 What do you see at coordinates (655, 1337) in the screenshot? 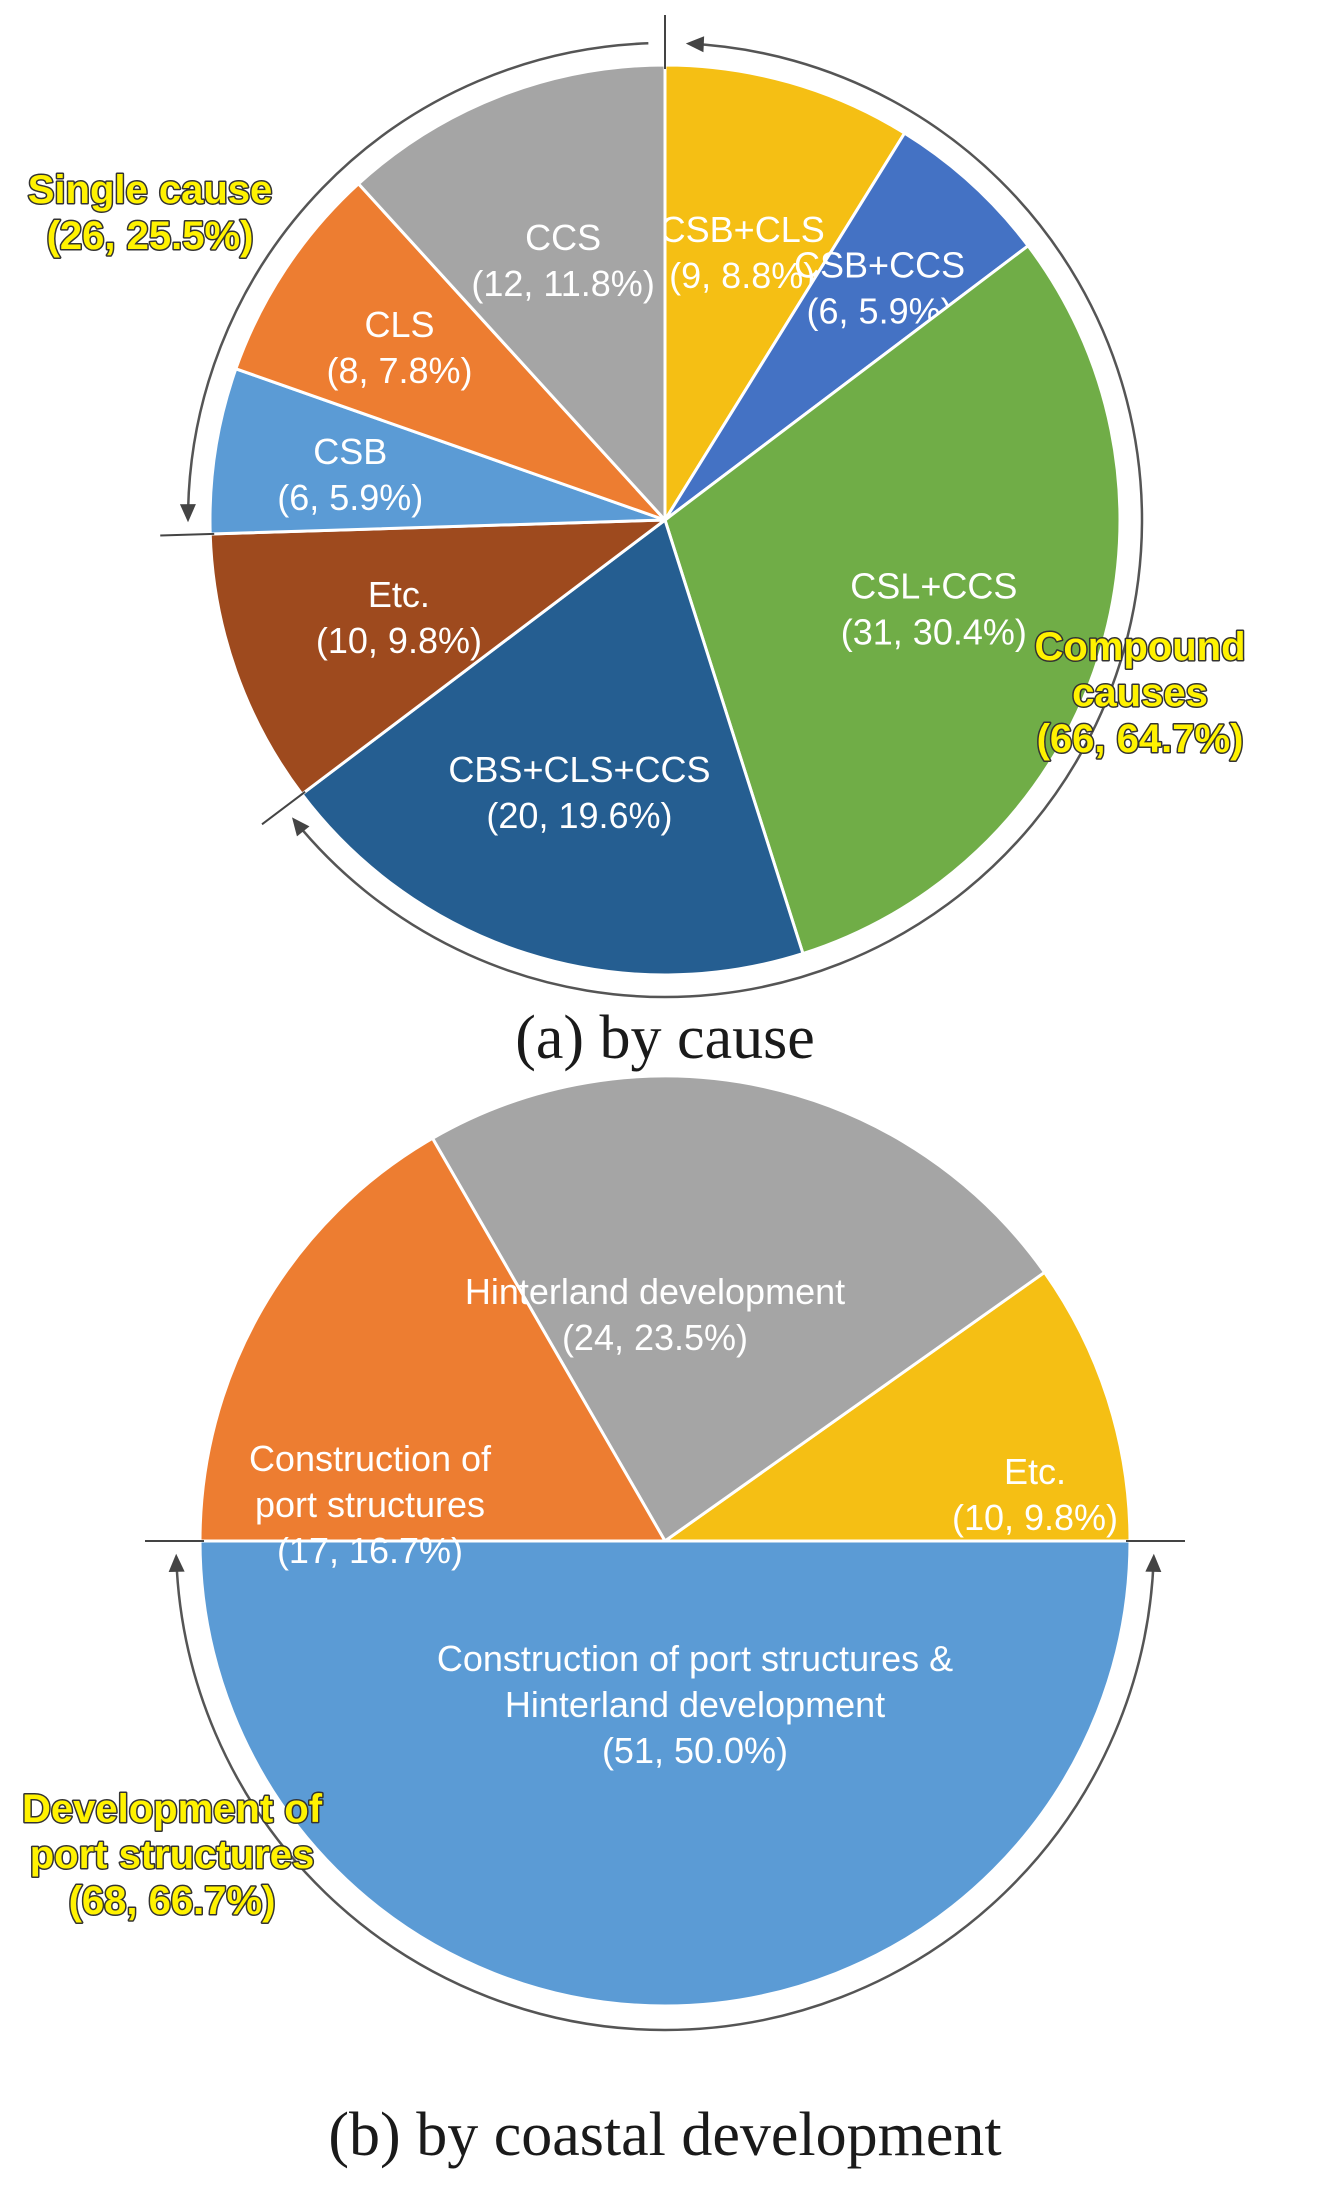
I see `slice-label-hinterland-development-line-2: (24, 23.5%)` at bounding box center [655, 1337].